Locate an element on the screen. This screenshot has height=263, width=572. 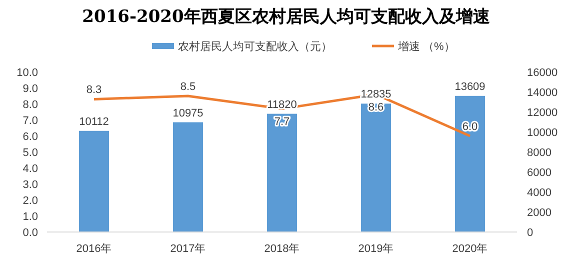
y2-tick-label: 12000 is located at coordinates (542, 113).